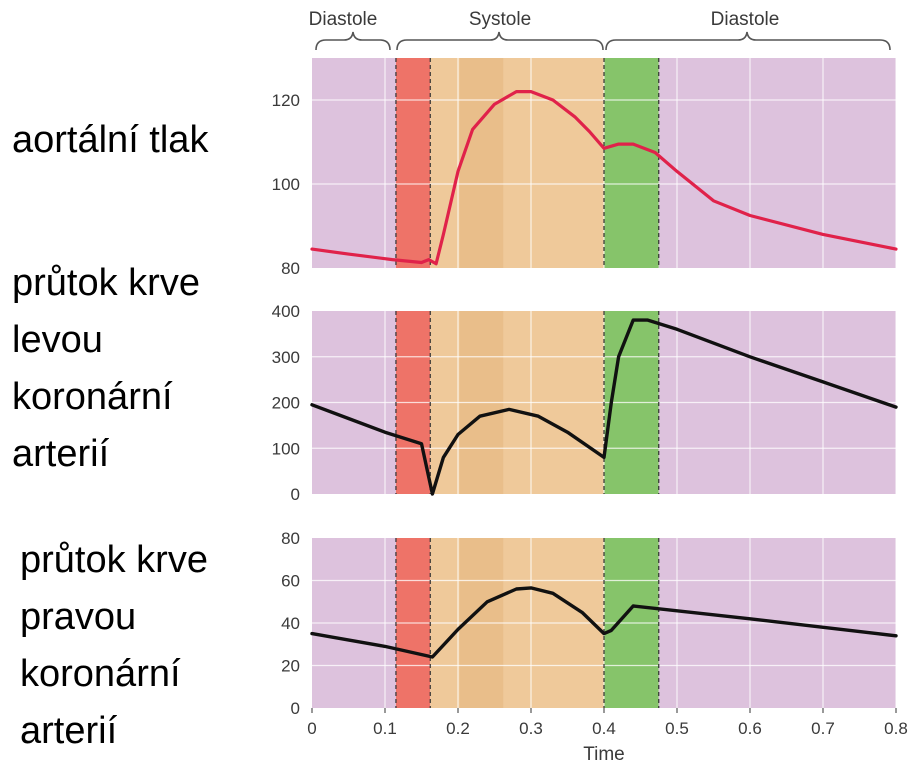 The width and height of the screenshot is (918, 770). I want to click on y-tick-label: 60, so click(290, 581).